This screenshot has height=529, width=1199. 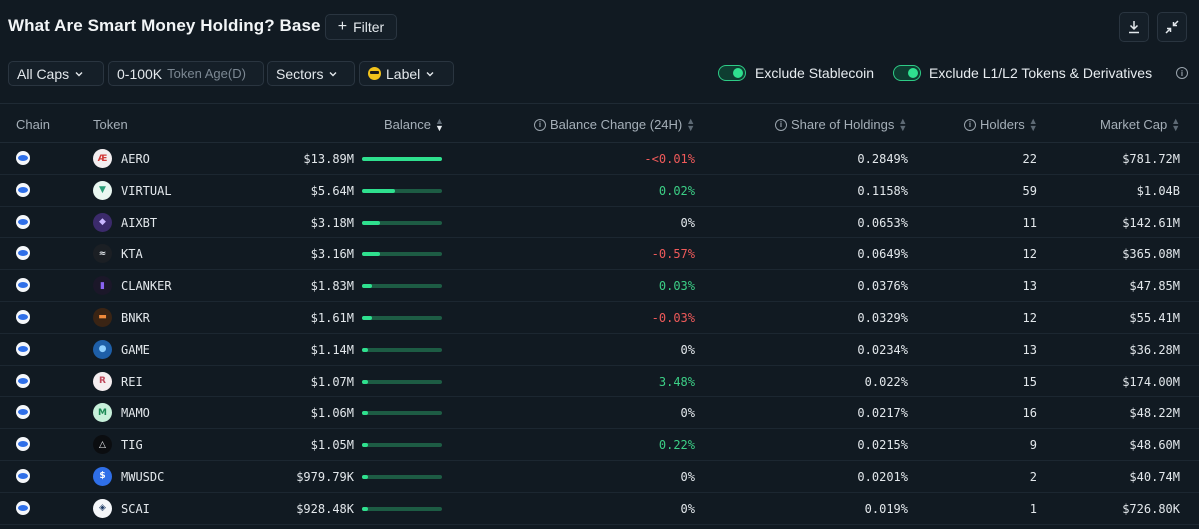 I want to click on table-row: ◈ SCAI $928.48K 0% 0.019% 1 $726.80K, so click(x=599, y=509).